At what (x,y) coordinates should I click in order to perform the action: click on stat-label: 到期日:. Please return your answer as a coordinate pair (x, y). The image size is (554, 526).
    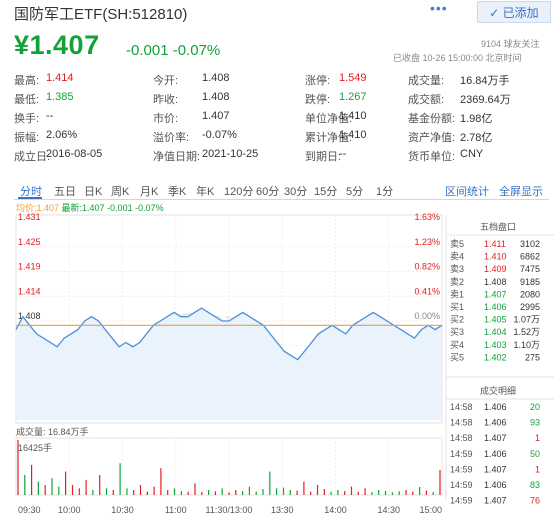
    Looking at the image, I should click on (323, 157).